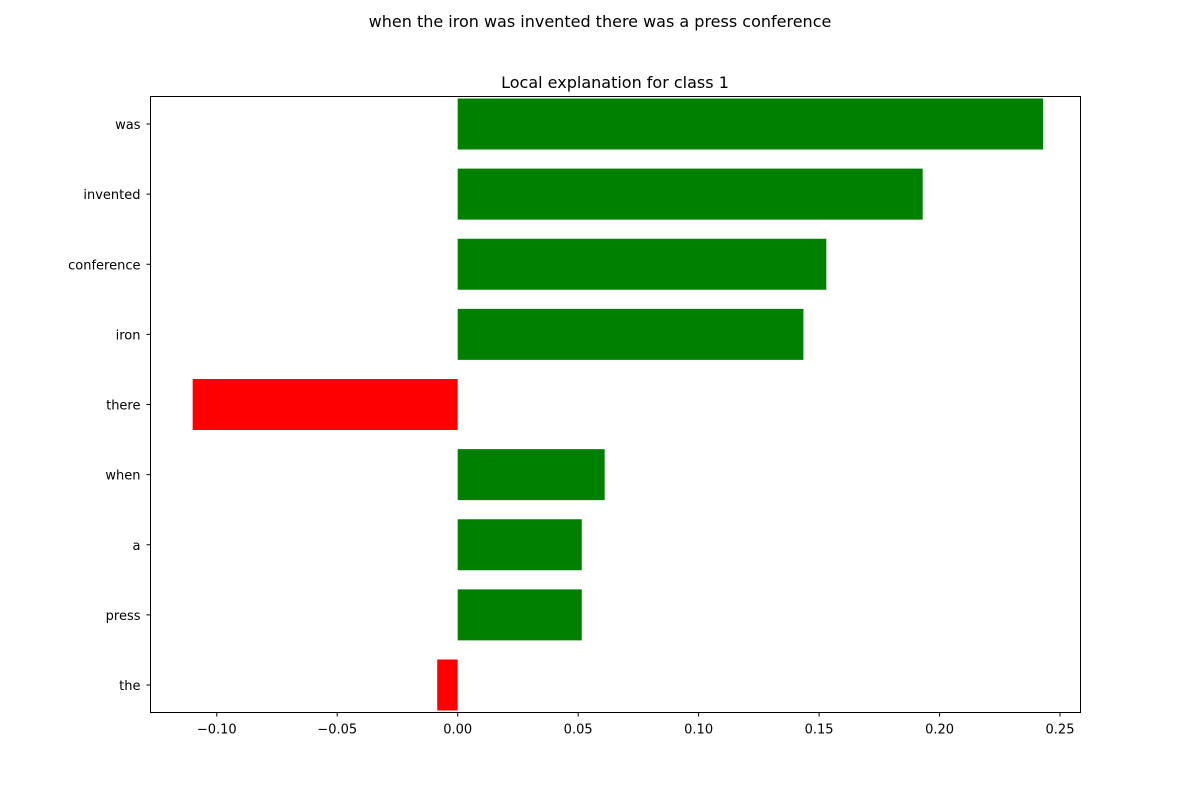  I want to click on y-tick-label: conference, so click(104, 265).